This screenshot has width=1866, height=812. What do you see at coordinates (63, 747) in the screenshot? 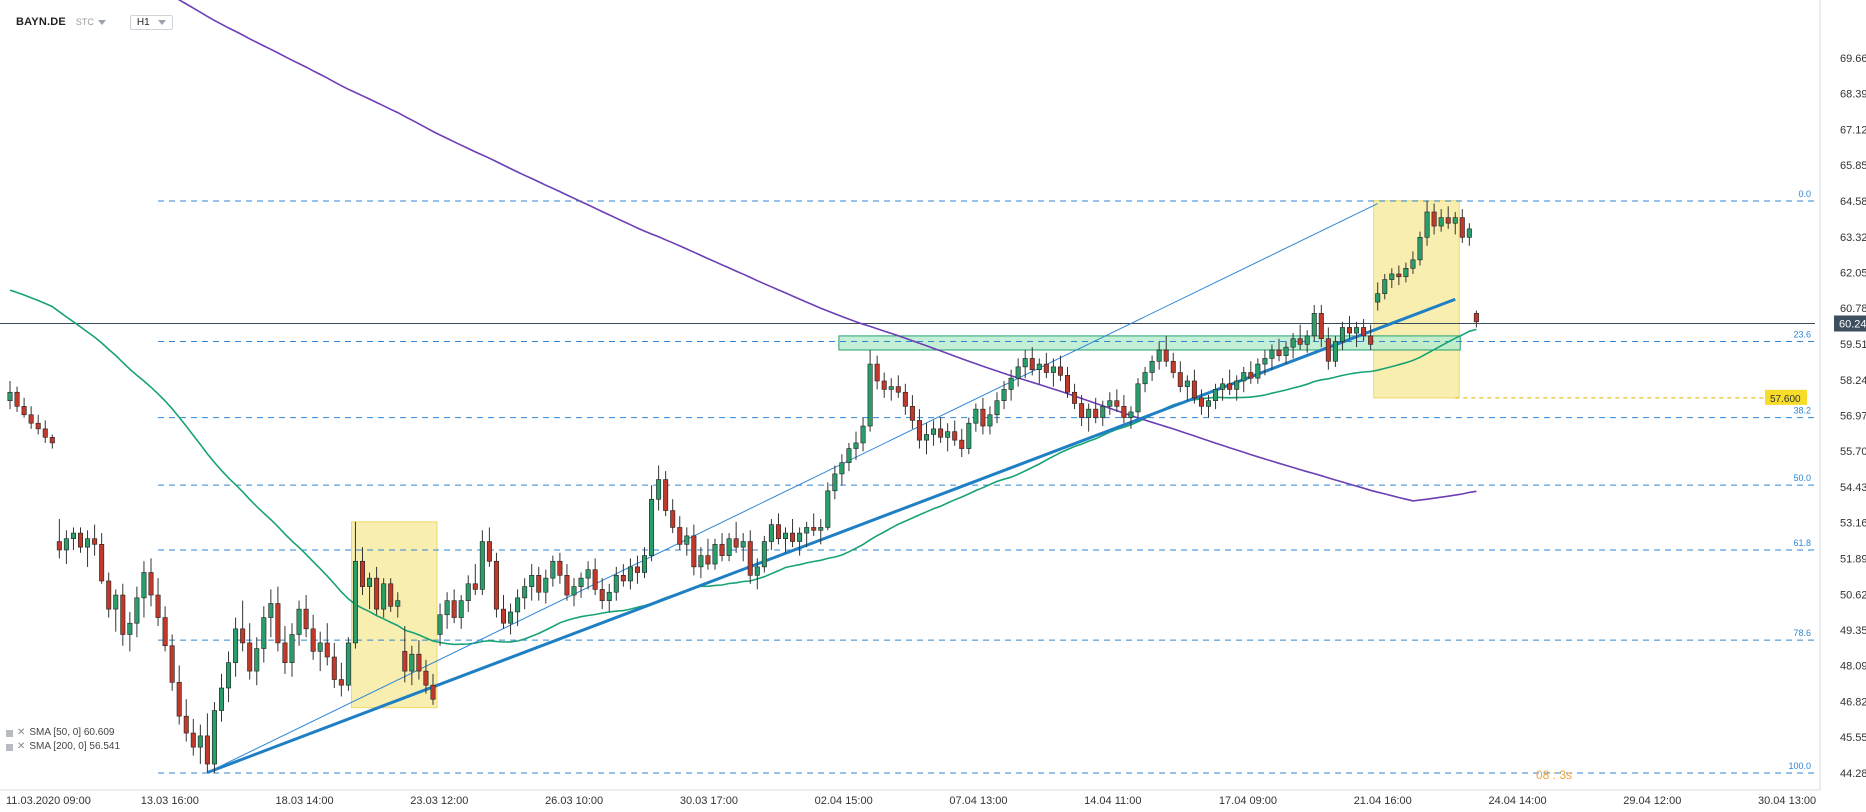
I see `legend-sma200: ✕ SMA [200, 0] 56.541` at bounding box center [63, 747].